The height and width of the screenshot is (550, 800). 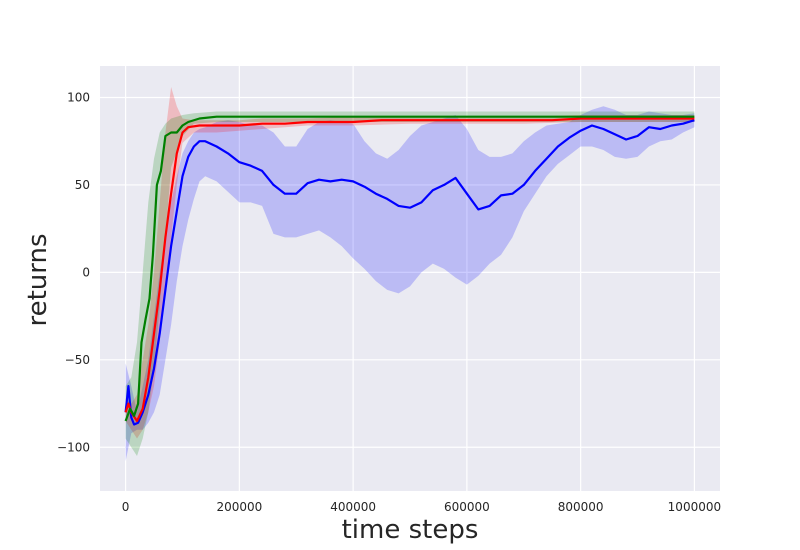 What do you see at coordinates (467, 507) in the screenshot?
I see `x-tick-label: 600000` at bounding box center [467, 507].